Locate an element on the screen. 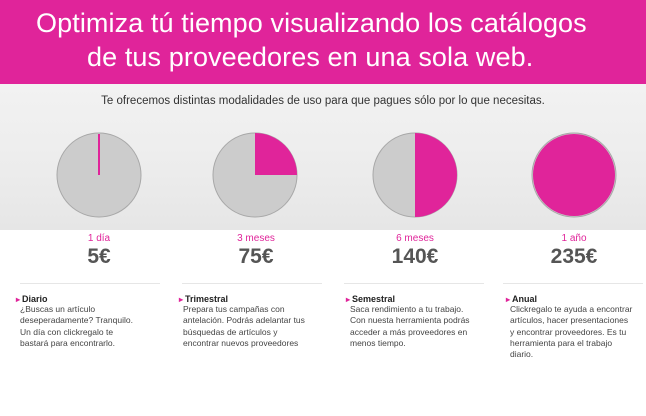  desc-line: deseperadamente? Tranquilo. is located at coordinates (76, 320).